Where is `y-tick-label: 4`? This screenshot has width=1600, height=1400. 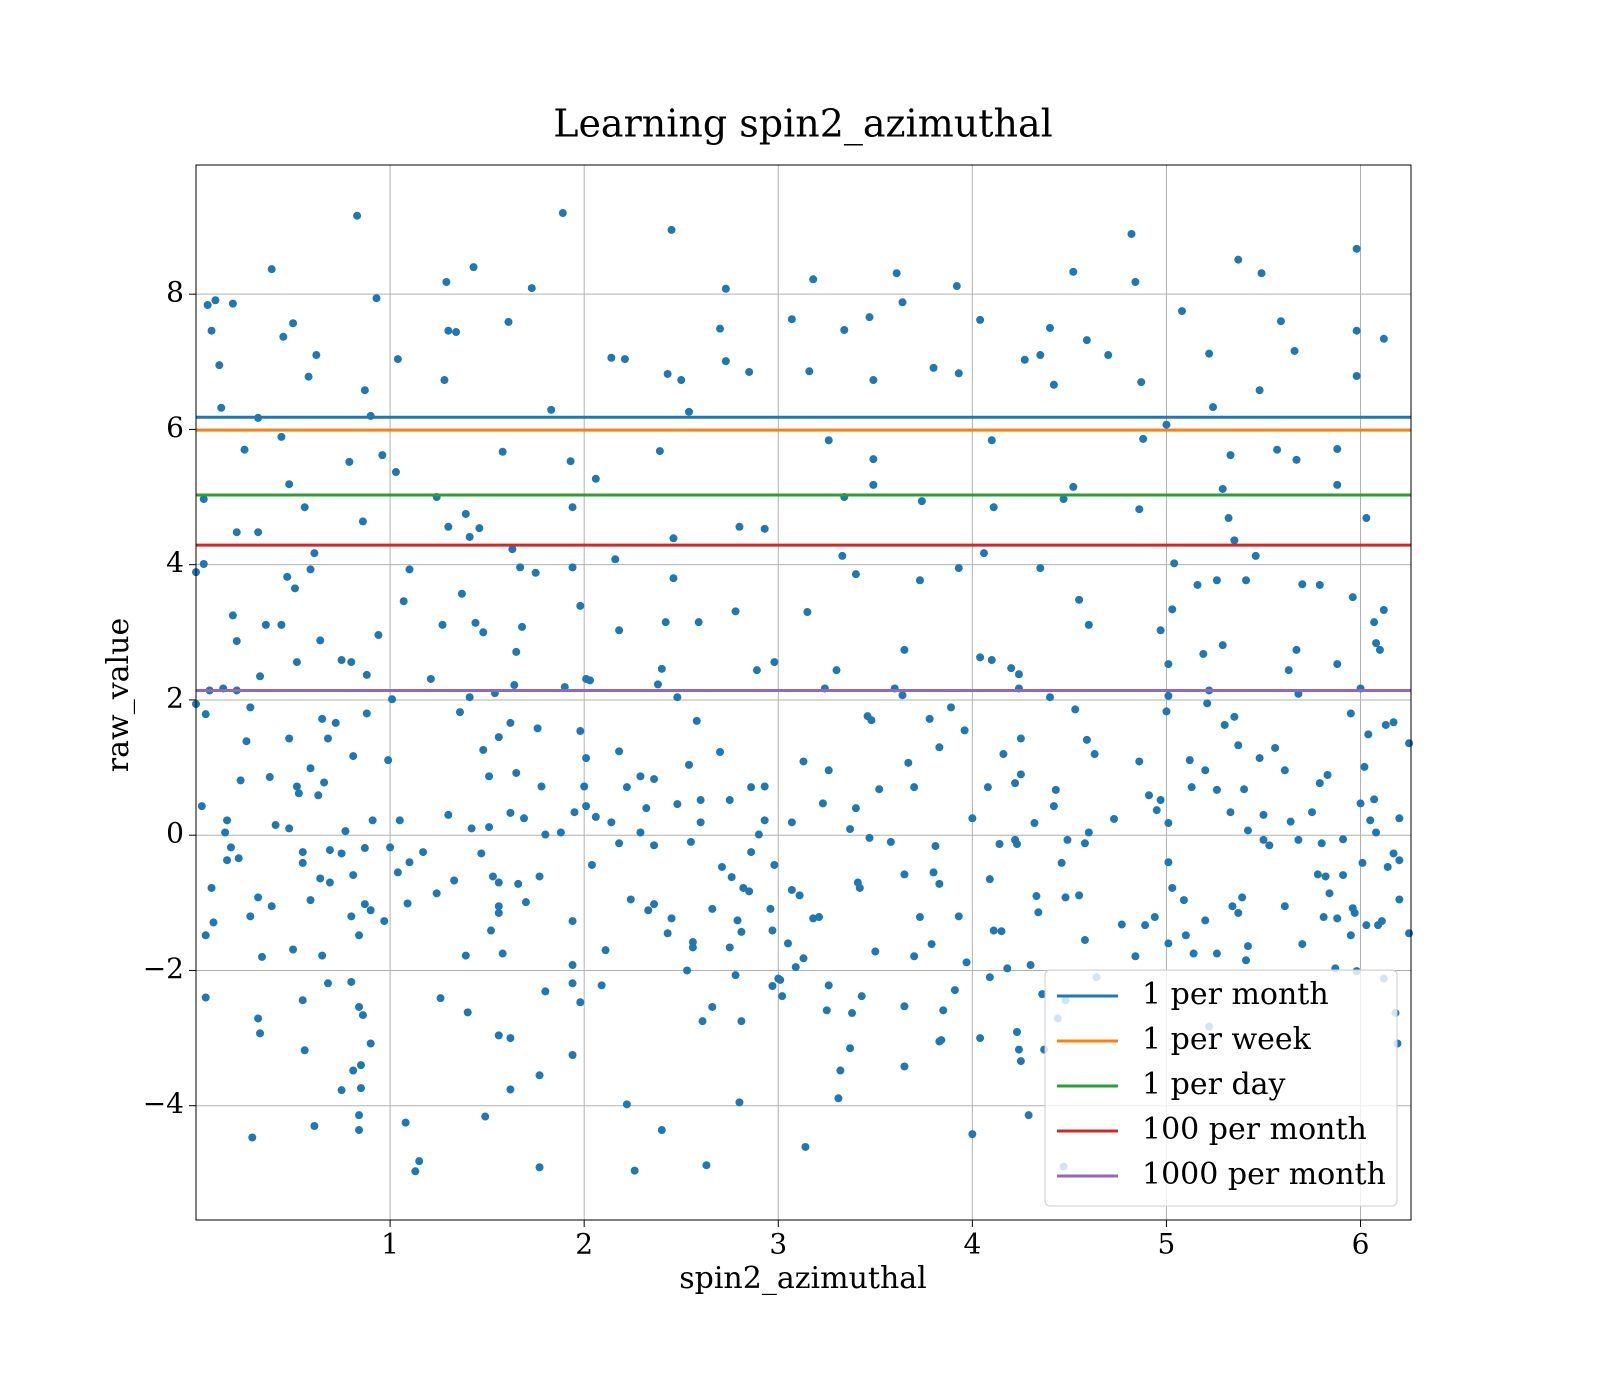
y-tick-label: 4 is located at coordinates (175, 562).